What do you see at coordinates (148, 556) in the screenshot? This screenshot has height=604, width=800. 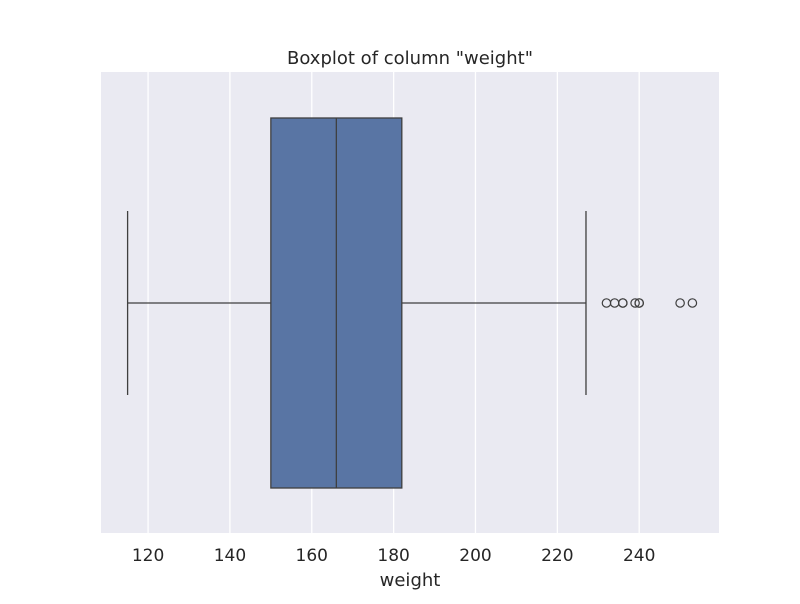 I see `x-tick-label: 120` at bounding box center [148, 556].